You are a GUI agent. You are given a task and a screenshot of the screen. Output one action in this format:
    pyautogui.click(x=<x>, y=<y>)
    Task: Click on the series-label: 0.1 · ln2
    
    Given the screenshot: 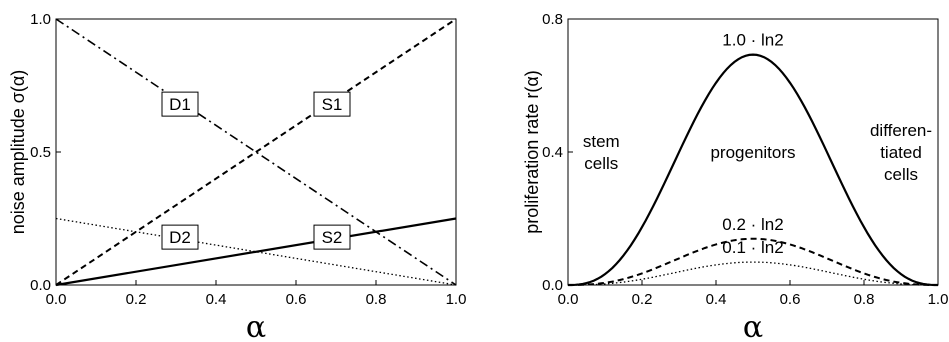 What is the action you would take?
    pyautogui.click(x=752, y=247)
    